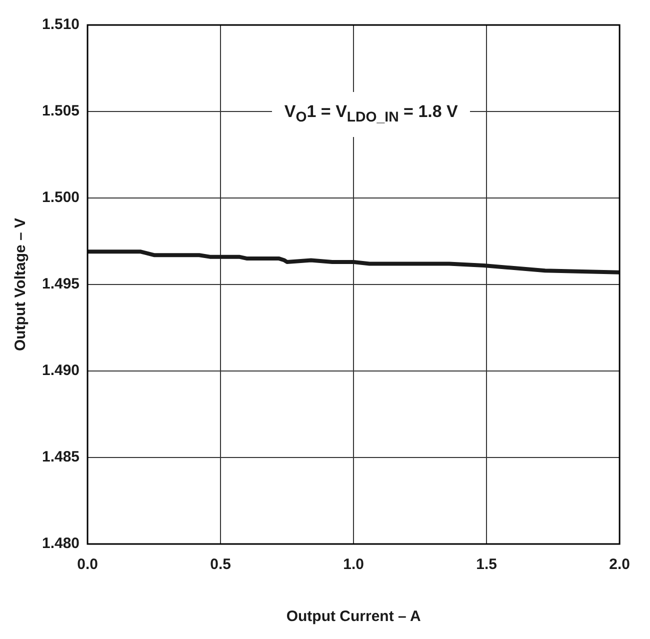 The width and height of the screenshot is (650, 639). Describe the element at coordinates (619, 565) in the screenshot. I see `x-tick-label: 2.0` at that location.